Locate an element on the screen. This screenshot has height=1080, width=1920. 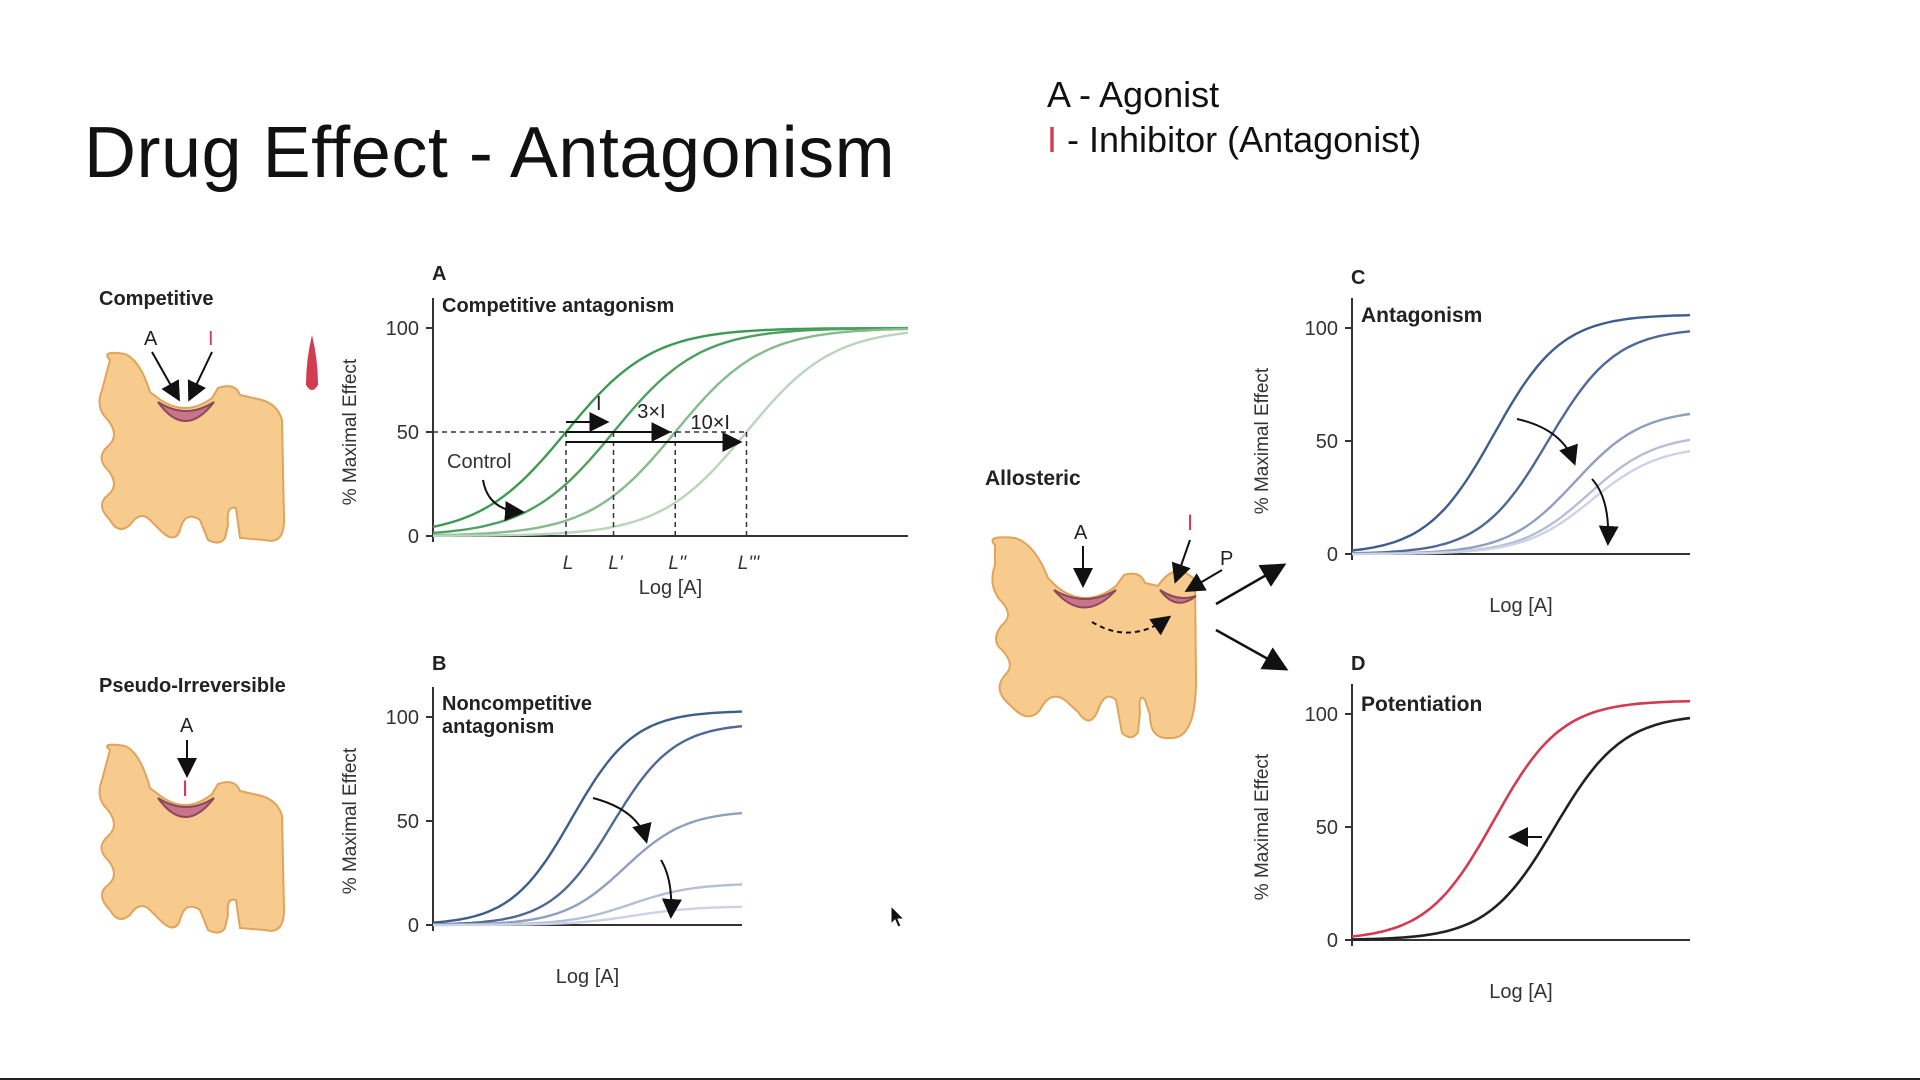
inhibitor-3x-label: 3×I is located at coordinates (651, 412).